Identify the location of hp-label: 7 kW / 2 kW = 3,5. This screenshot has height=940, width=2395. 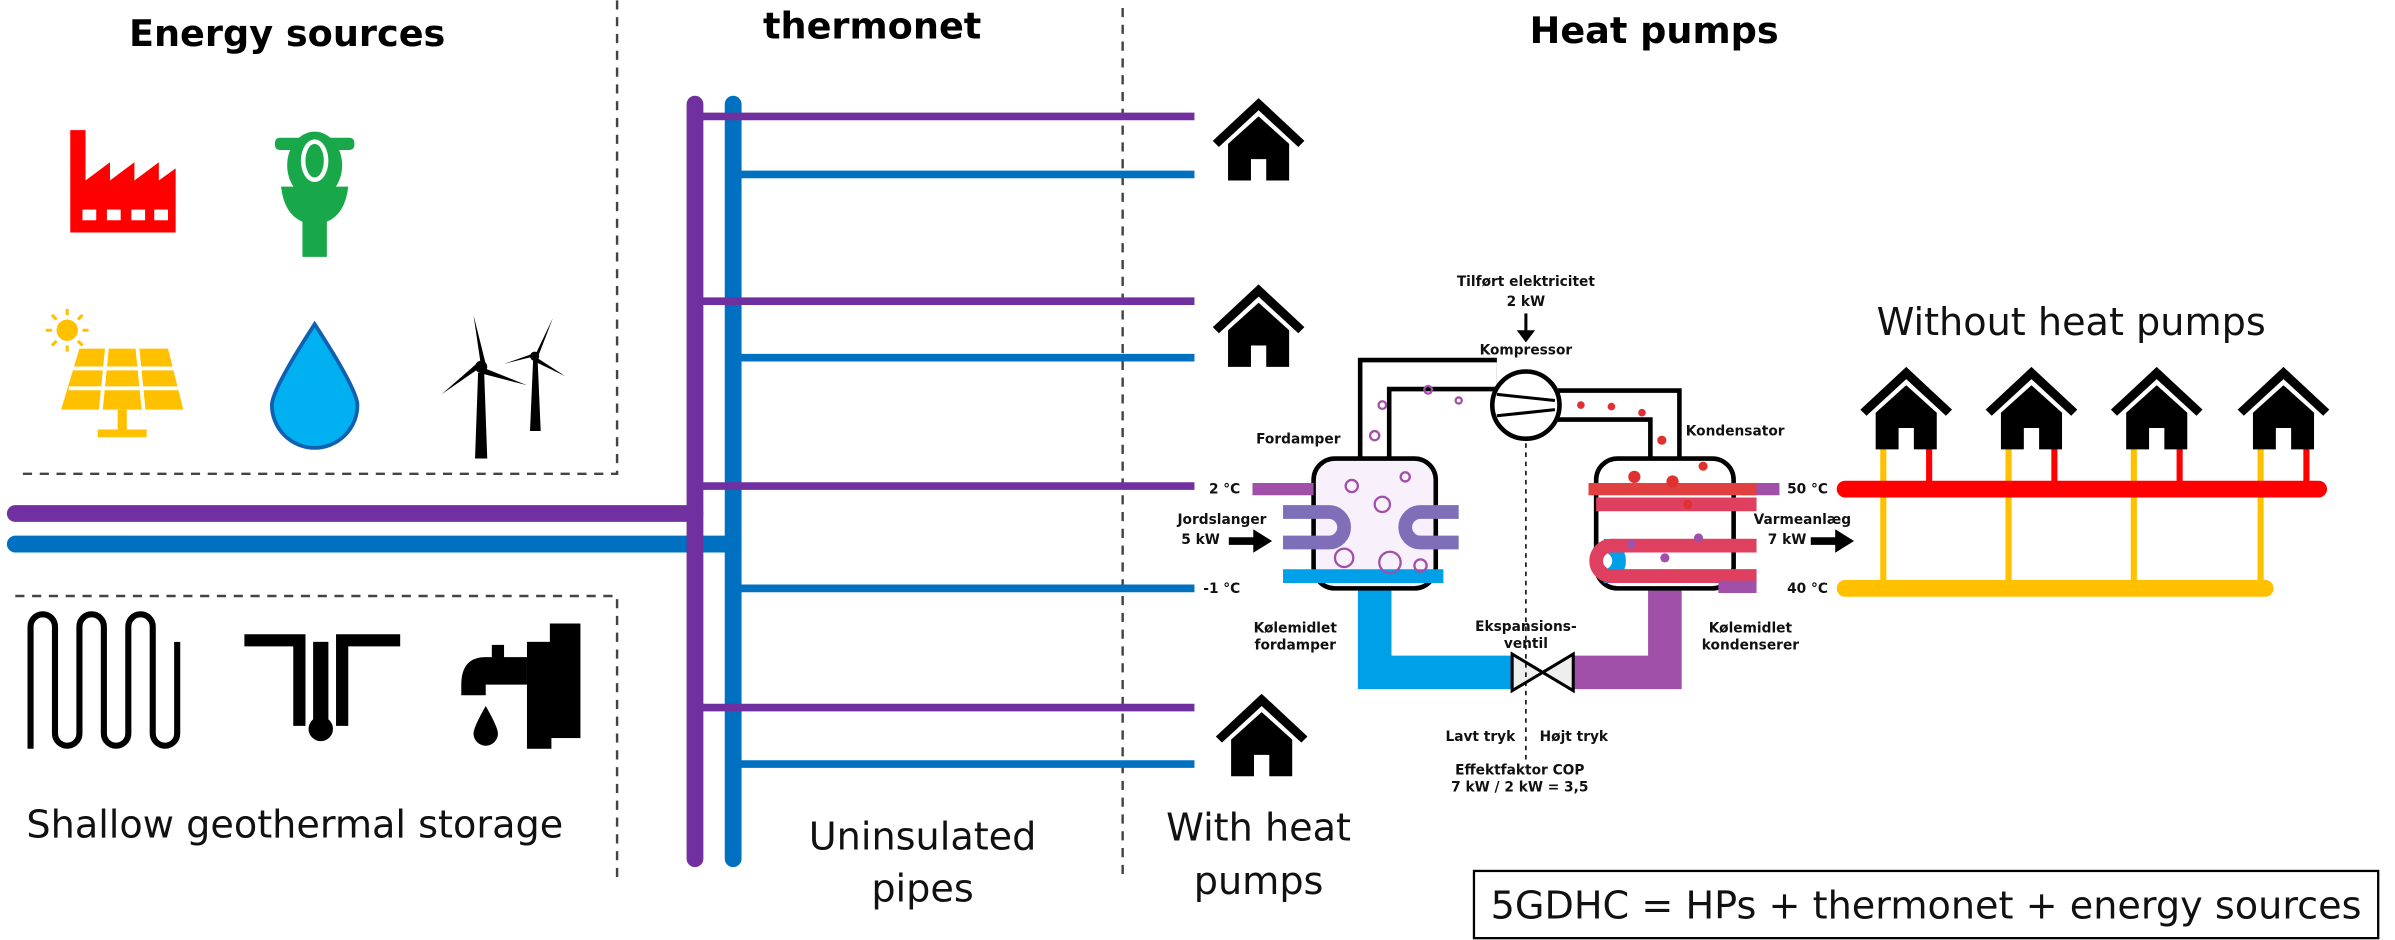
(1519, 788).